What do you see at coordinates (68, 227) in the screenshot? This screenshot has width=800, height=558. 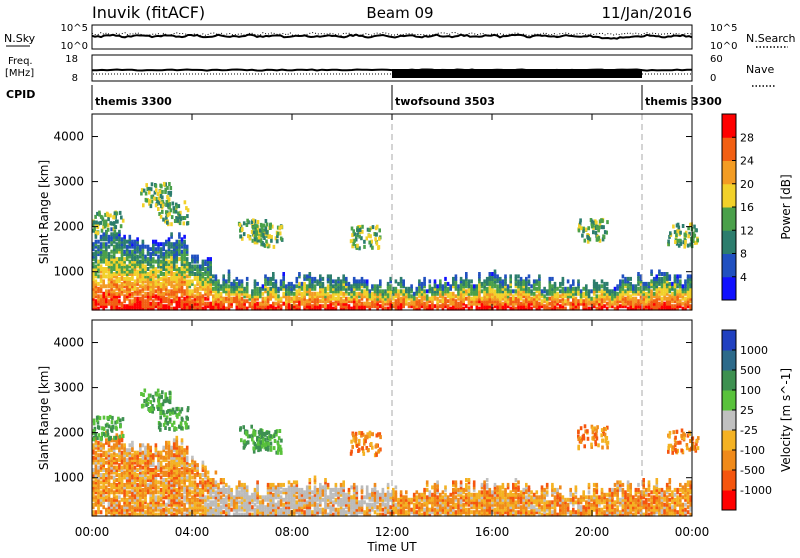 I see `y-tick-label: 2000` at bounding box center [68, 227].